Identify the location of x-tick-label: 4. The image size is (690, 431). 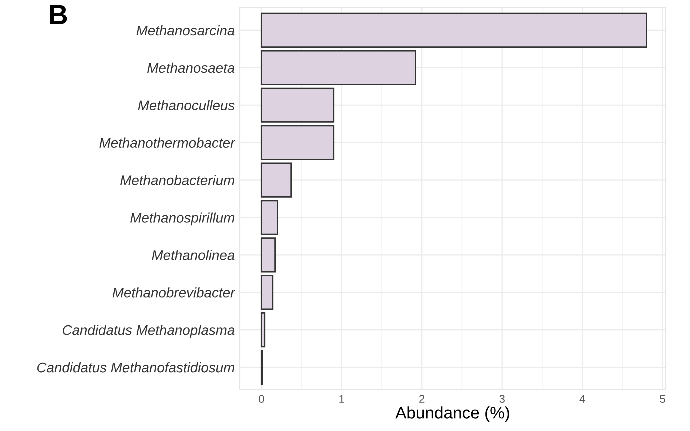
(583, 399).